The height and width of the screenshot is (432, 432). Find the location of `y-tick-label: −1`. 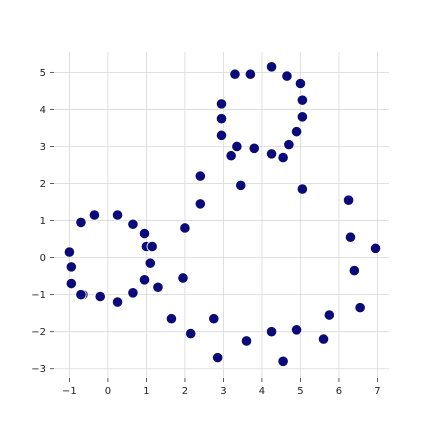

y-tick-label: −1 is located at coordinates (38, 295).